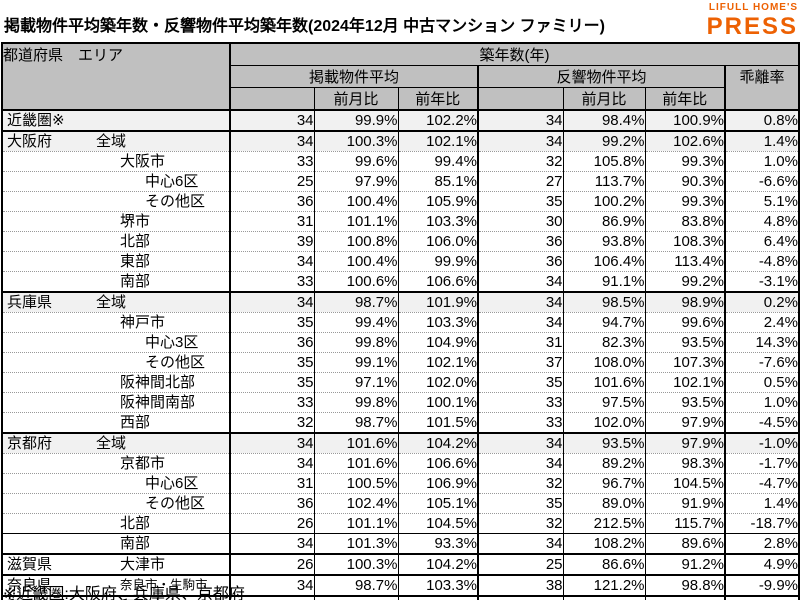 Image resolution: width=800 pixels, height=600 pixels. Describe the element at coordinates (438, 161) in the screenshot. I see `listed-yoy-cell: 99.4%` at that location.